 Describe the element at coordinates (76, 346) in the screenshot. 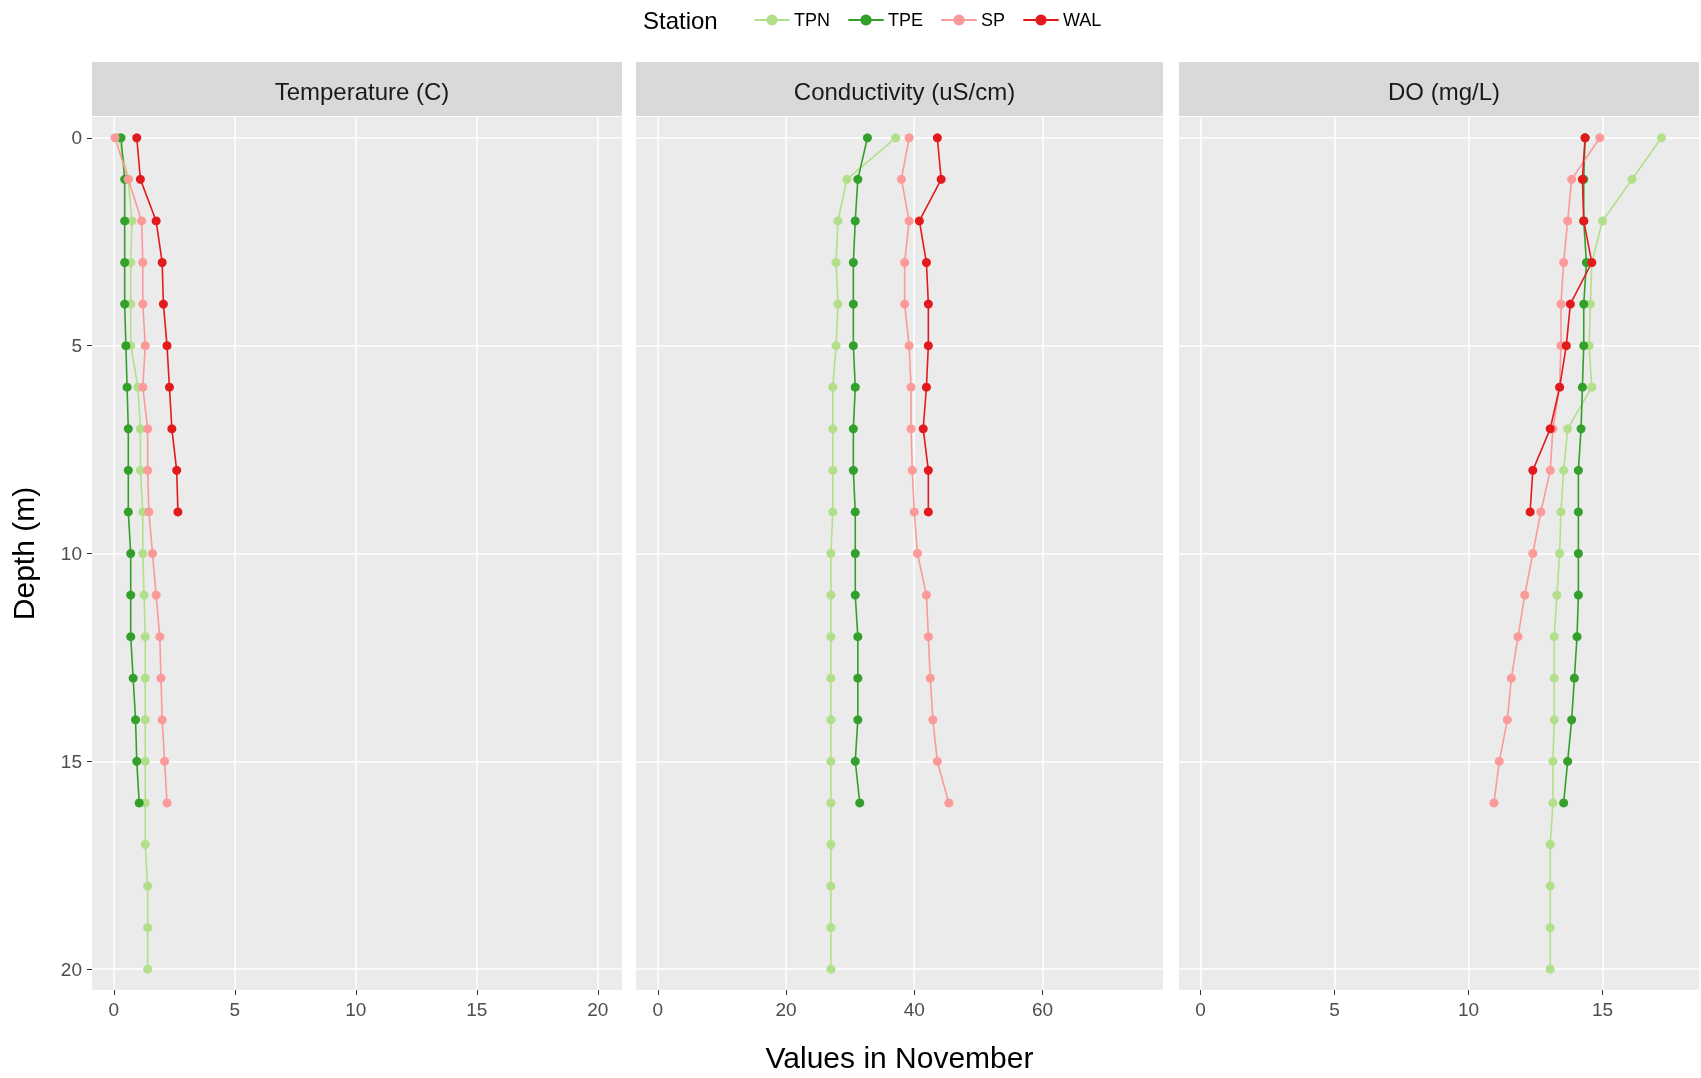

I see `y-tick-label: 5` at that location.